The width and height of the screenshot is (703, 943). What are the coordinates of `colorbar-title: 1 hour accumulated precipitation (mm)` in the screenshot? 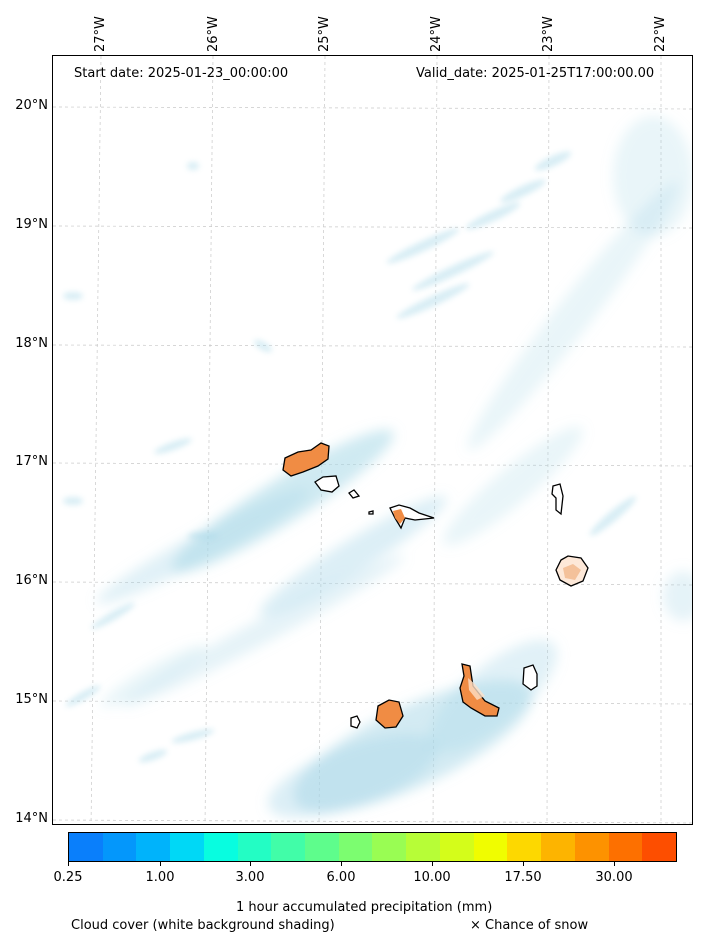 It's located at (364, 907).